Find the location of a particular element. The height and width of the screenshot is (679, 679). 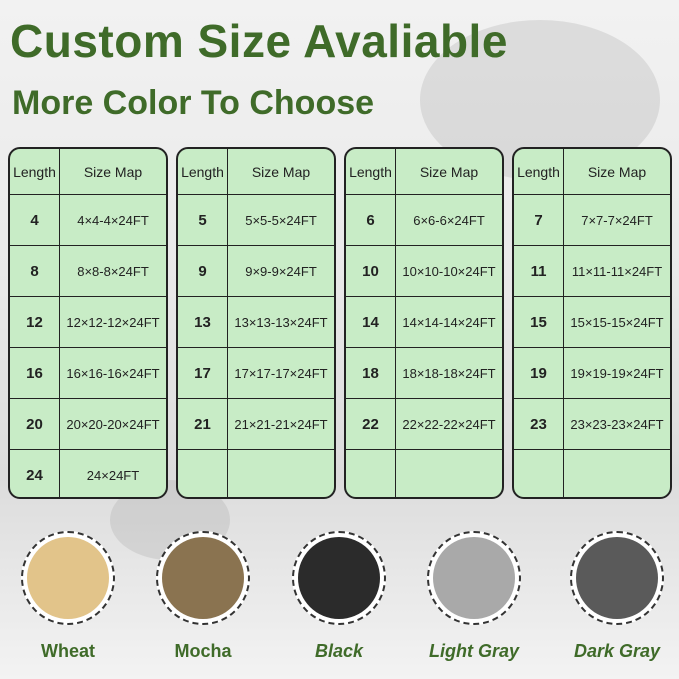

size-cell: 13×13-13×24FT is located at coordinates (281, 322).